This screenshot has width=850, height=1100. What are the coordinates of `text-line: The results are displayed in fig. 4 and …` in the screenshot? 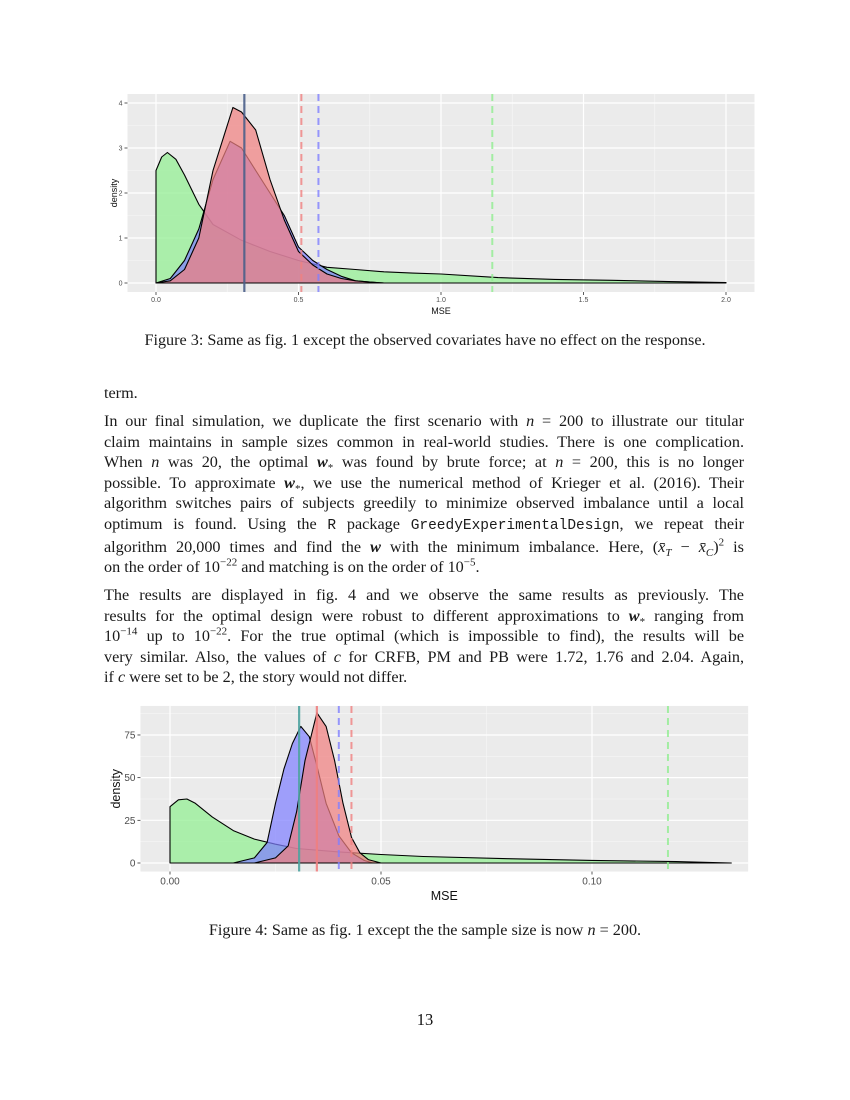 It's located at (424, 595).